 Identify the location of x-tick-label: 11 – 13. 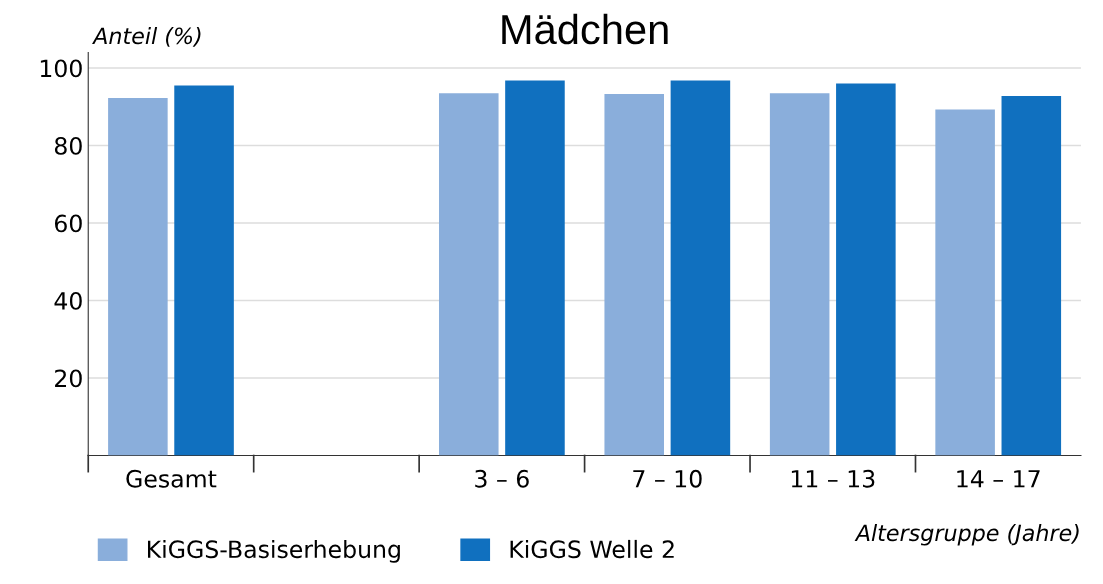
(833, 478).